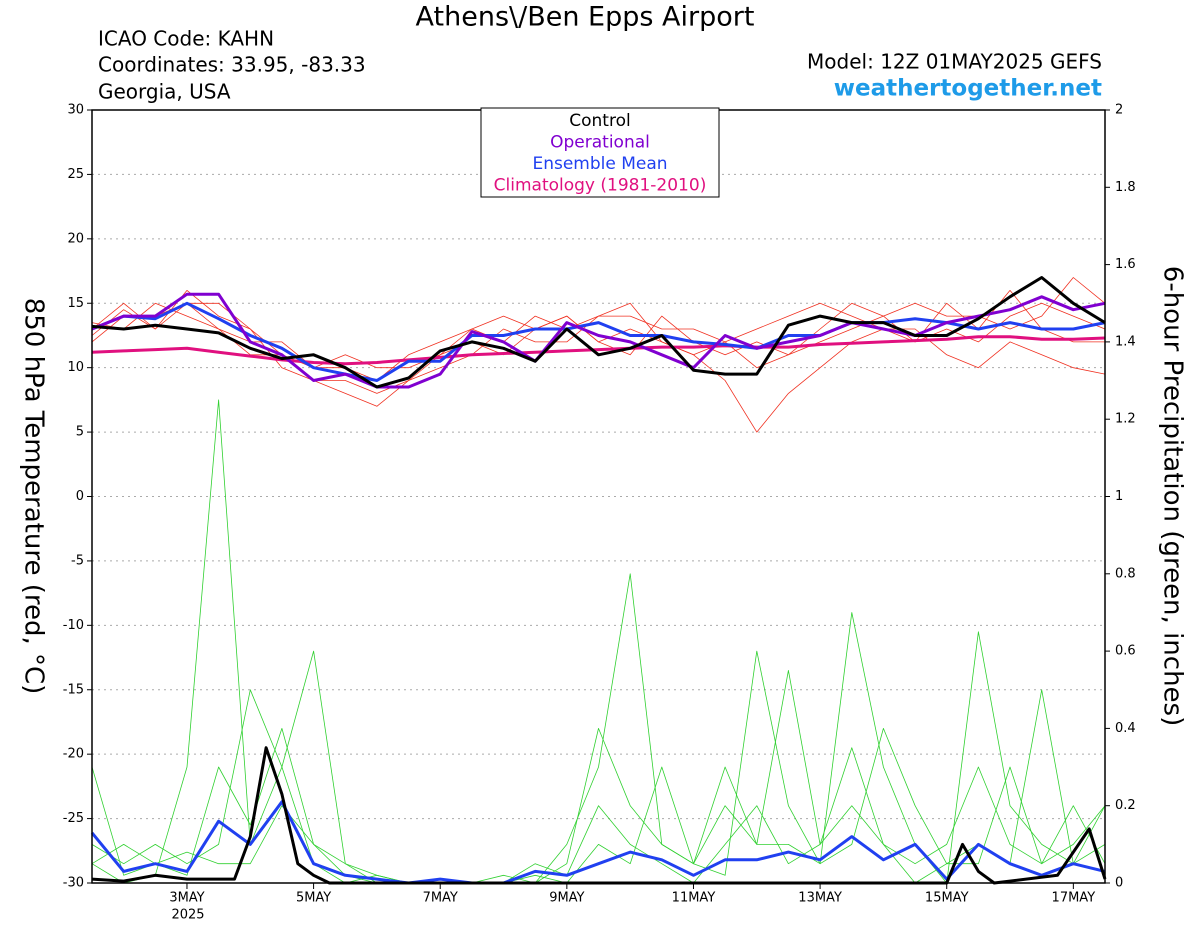 This screenshot has height=927, width=1200. What do you see at coordinates (73, 625) in the screenshot?
I see `y-tick-label: -10` at bounding box center [73, 625].